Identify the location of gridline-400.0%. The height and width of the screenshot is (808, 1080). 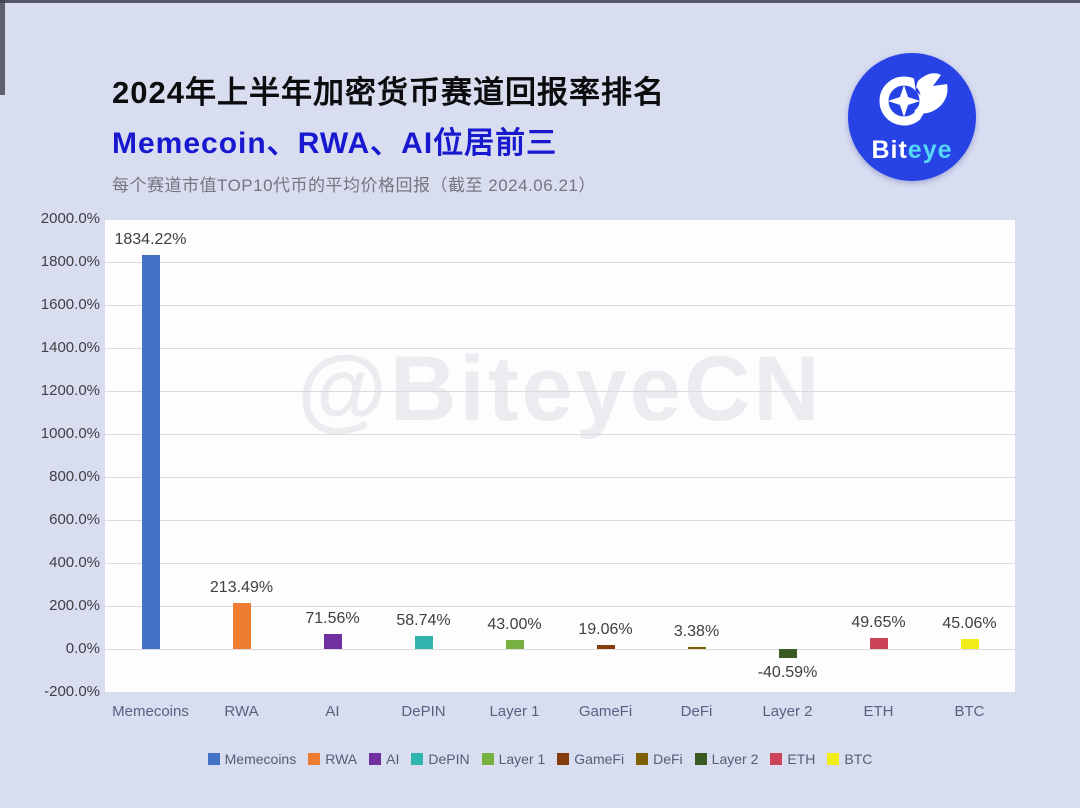
(560, 563).